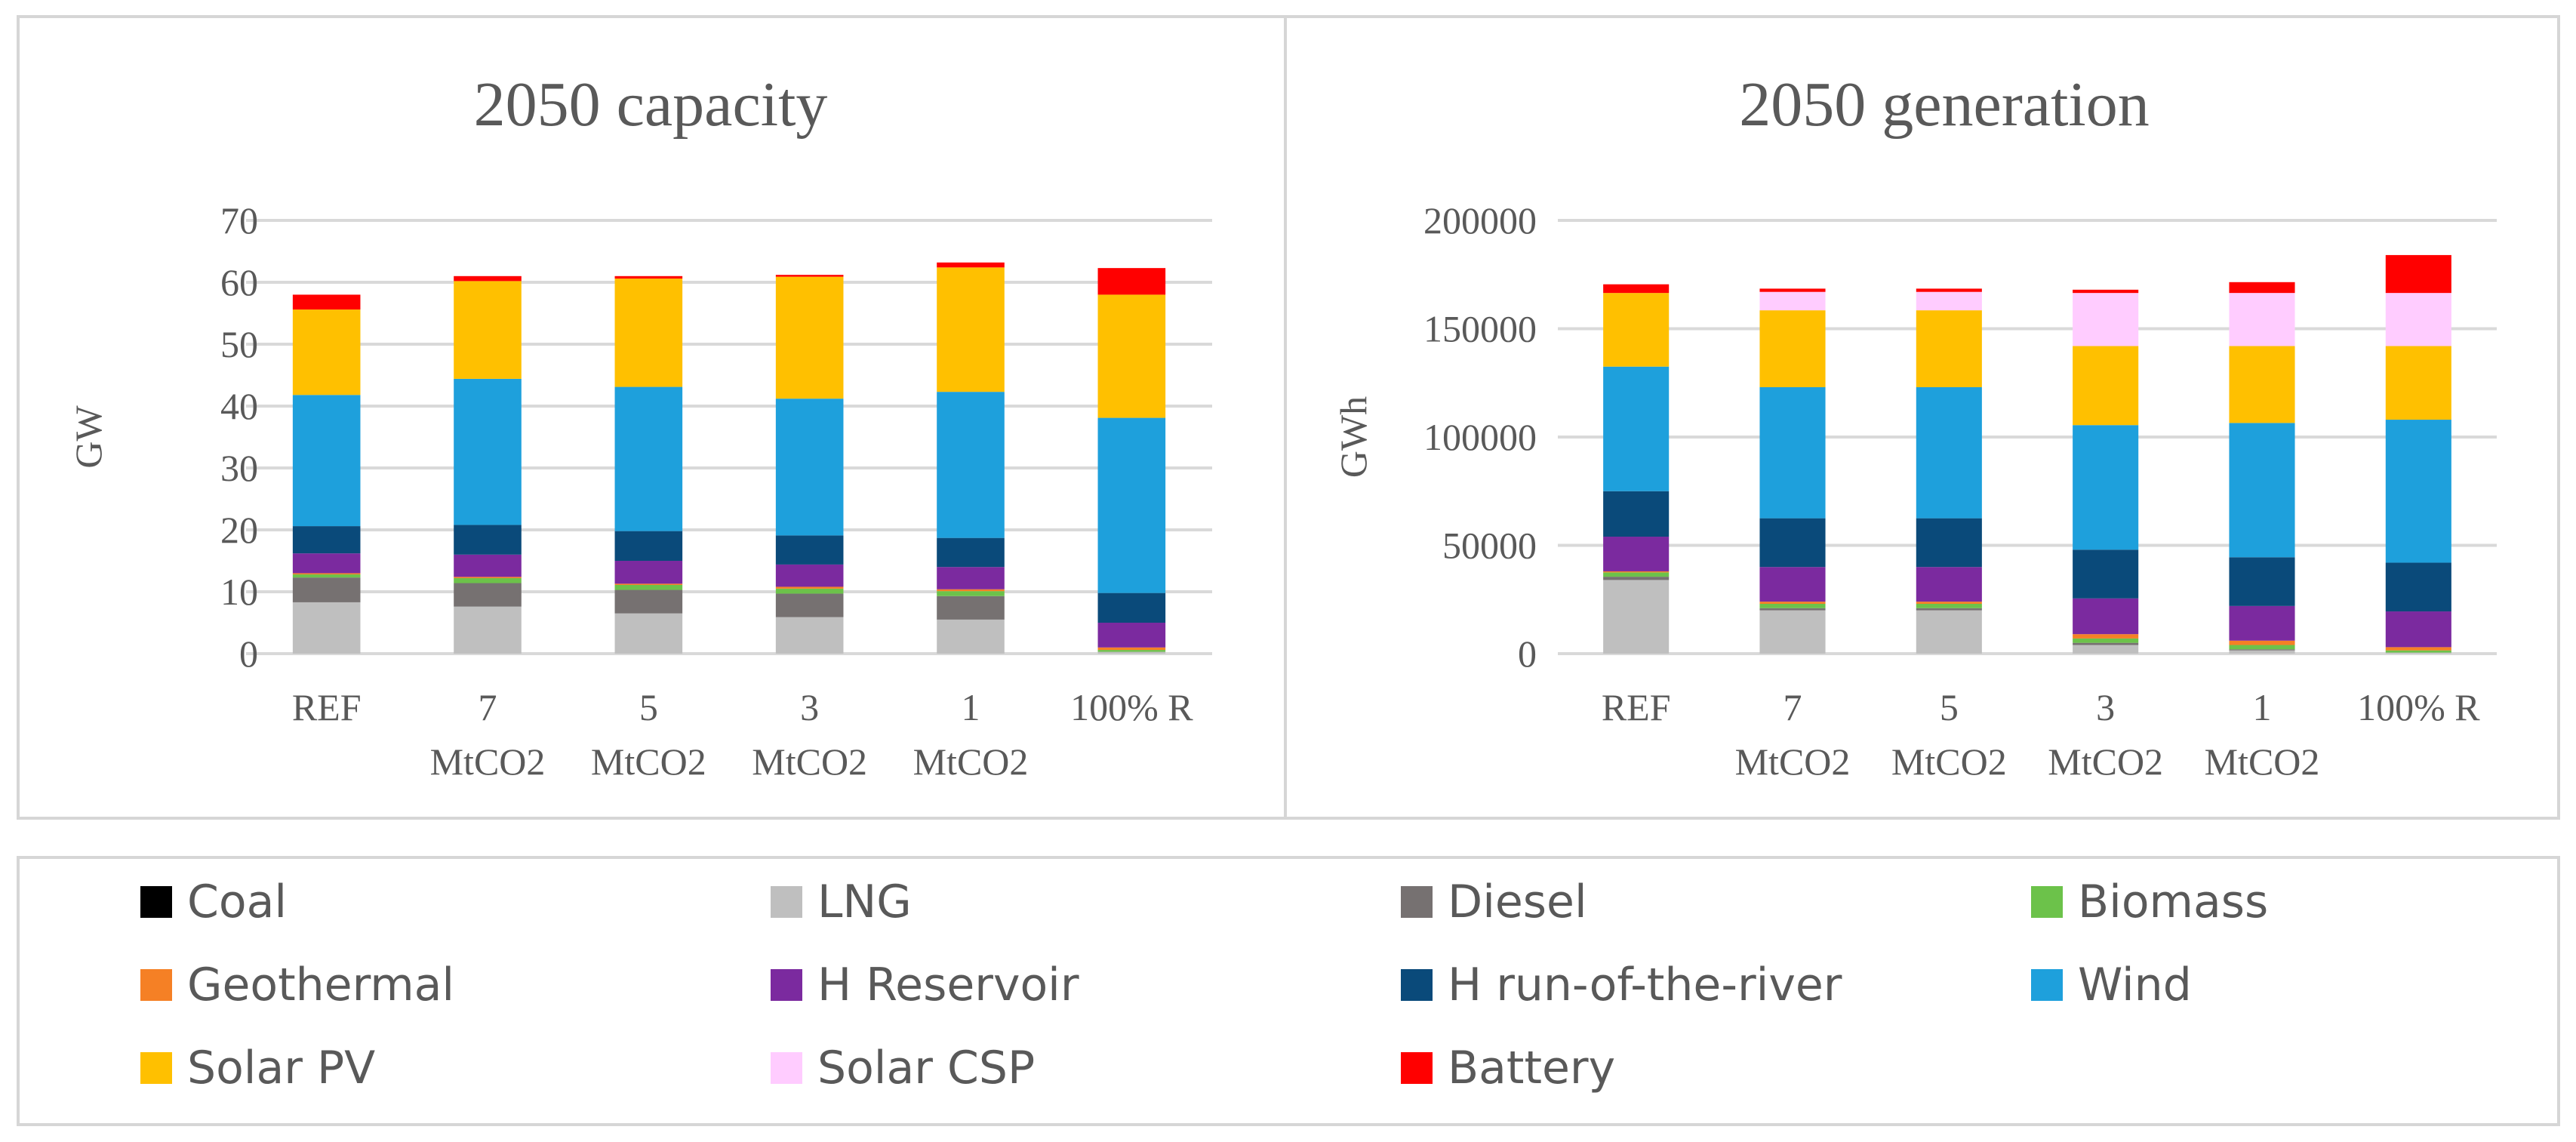 Image resolution: width=2576 pixels, height=1142 pixels. What do you see at coordinates (327, 707) in the screenshot?
I see `x-tick-label: REF` at bounding box center [327, 707].